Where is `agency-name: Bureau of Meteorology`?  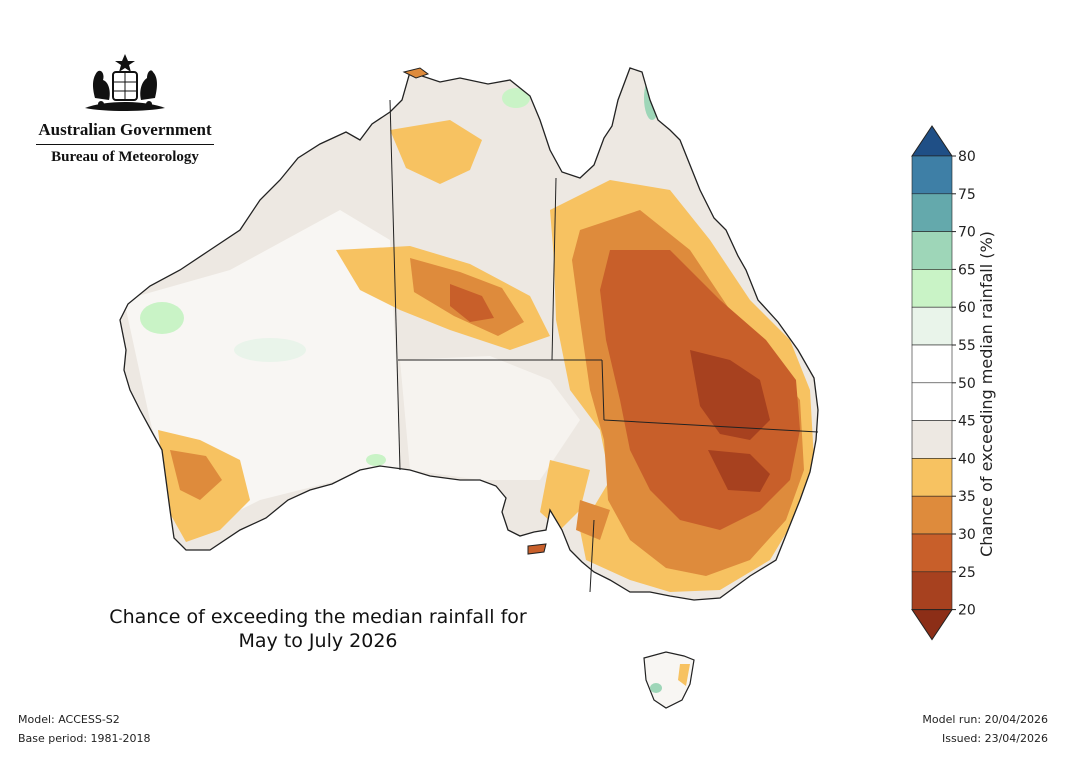
agency-name: Bureau of Meteorology is located at coordinates (125, 157).